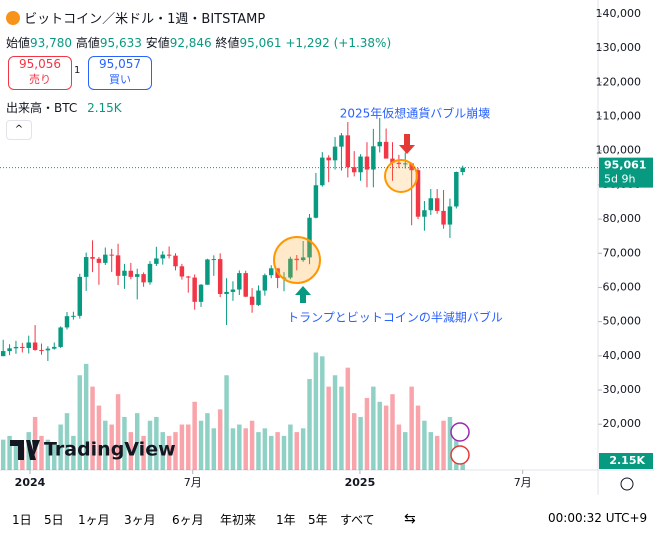 The height and width of the screenshot is (534, 654). What do you see at coordinates (619, 116) in the screenshot?
I see `y-tick-label: 110,000` at bounding box center [619, 116].